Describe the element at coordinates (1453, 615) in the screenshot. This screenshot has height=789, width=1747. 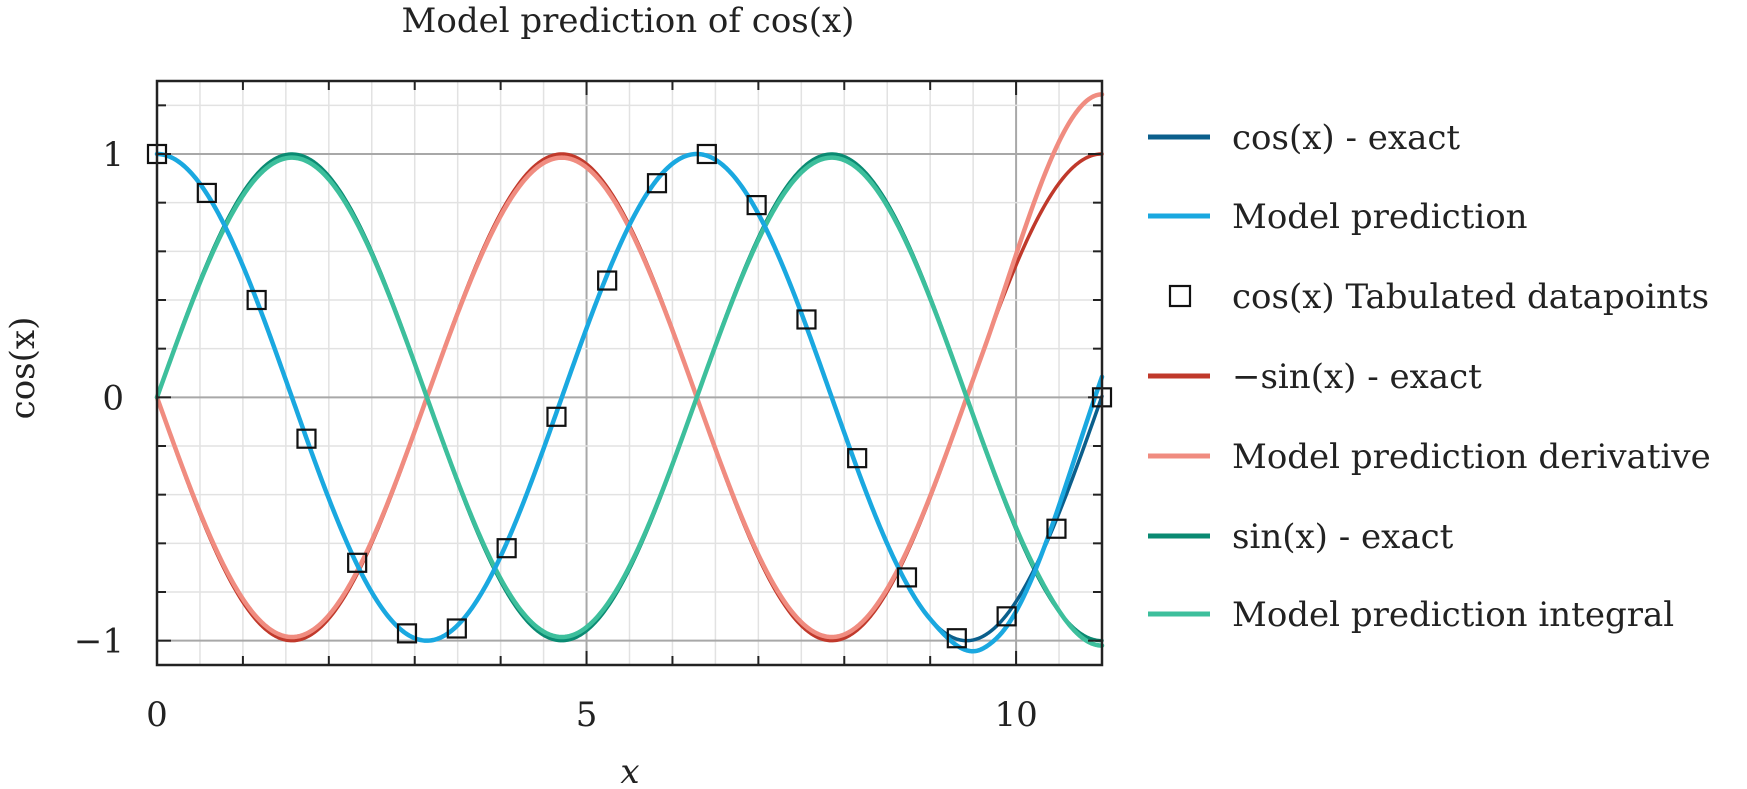
I see `legend-label-7: Model prediction integral` at that location.